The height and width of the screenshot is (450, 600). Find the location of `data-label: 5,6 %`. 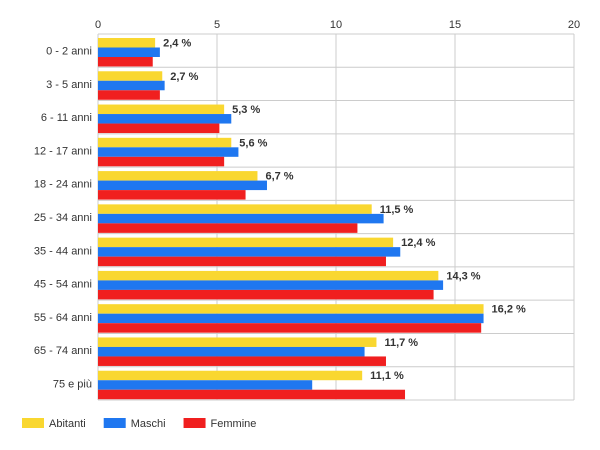

data-label: 5,6 % is located at coordinates (253, 143).